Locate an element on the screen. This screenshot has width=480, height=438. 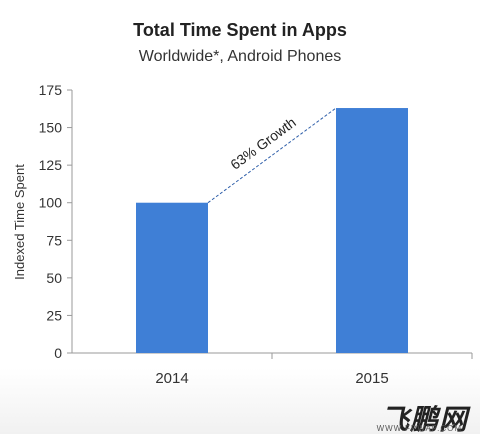
y-tick-label: 25 is located at coordinates (54, 315).